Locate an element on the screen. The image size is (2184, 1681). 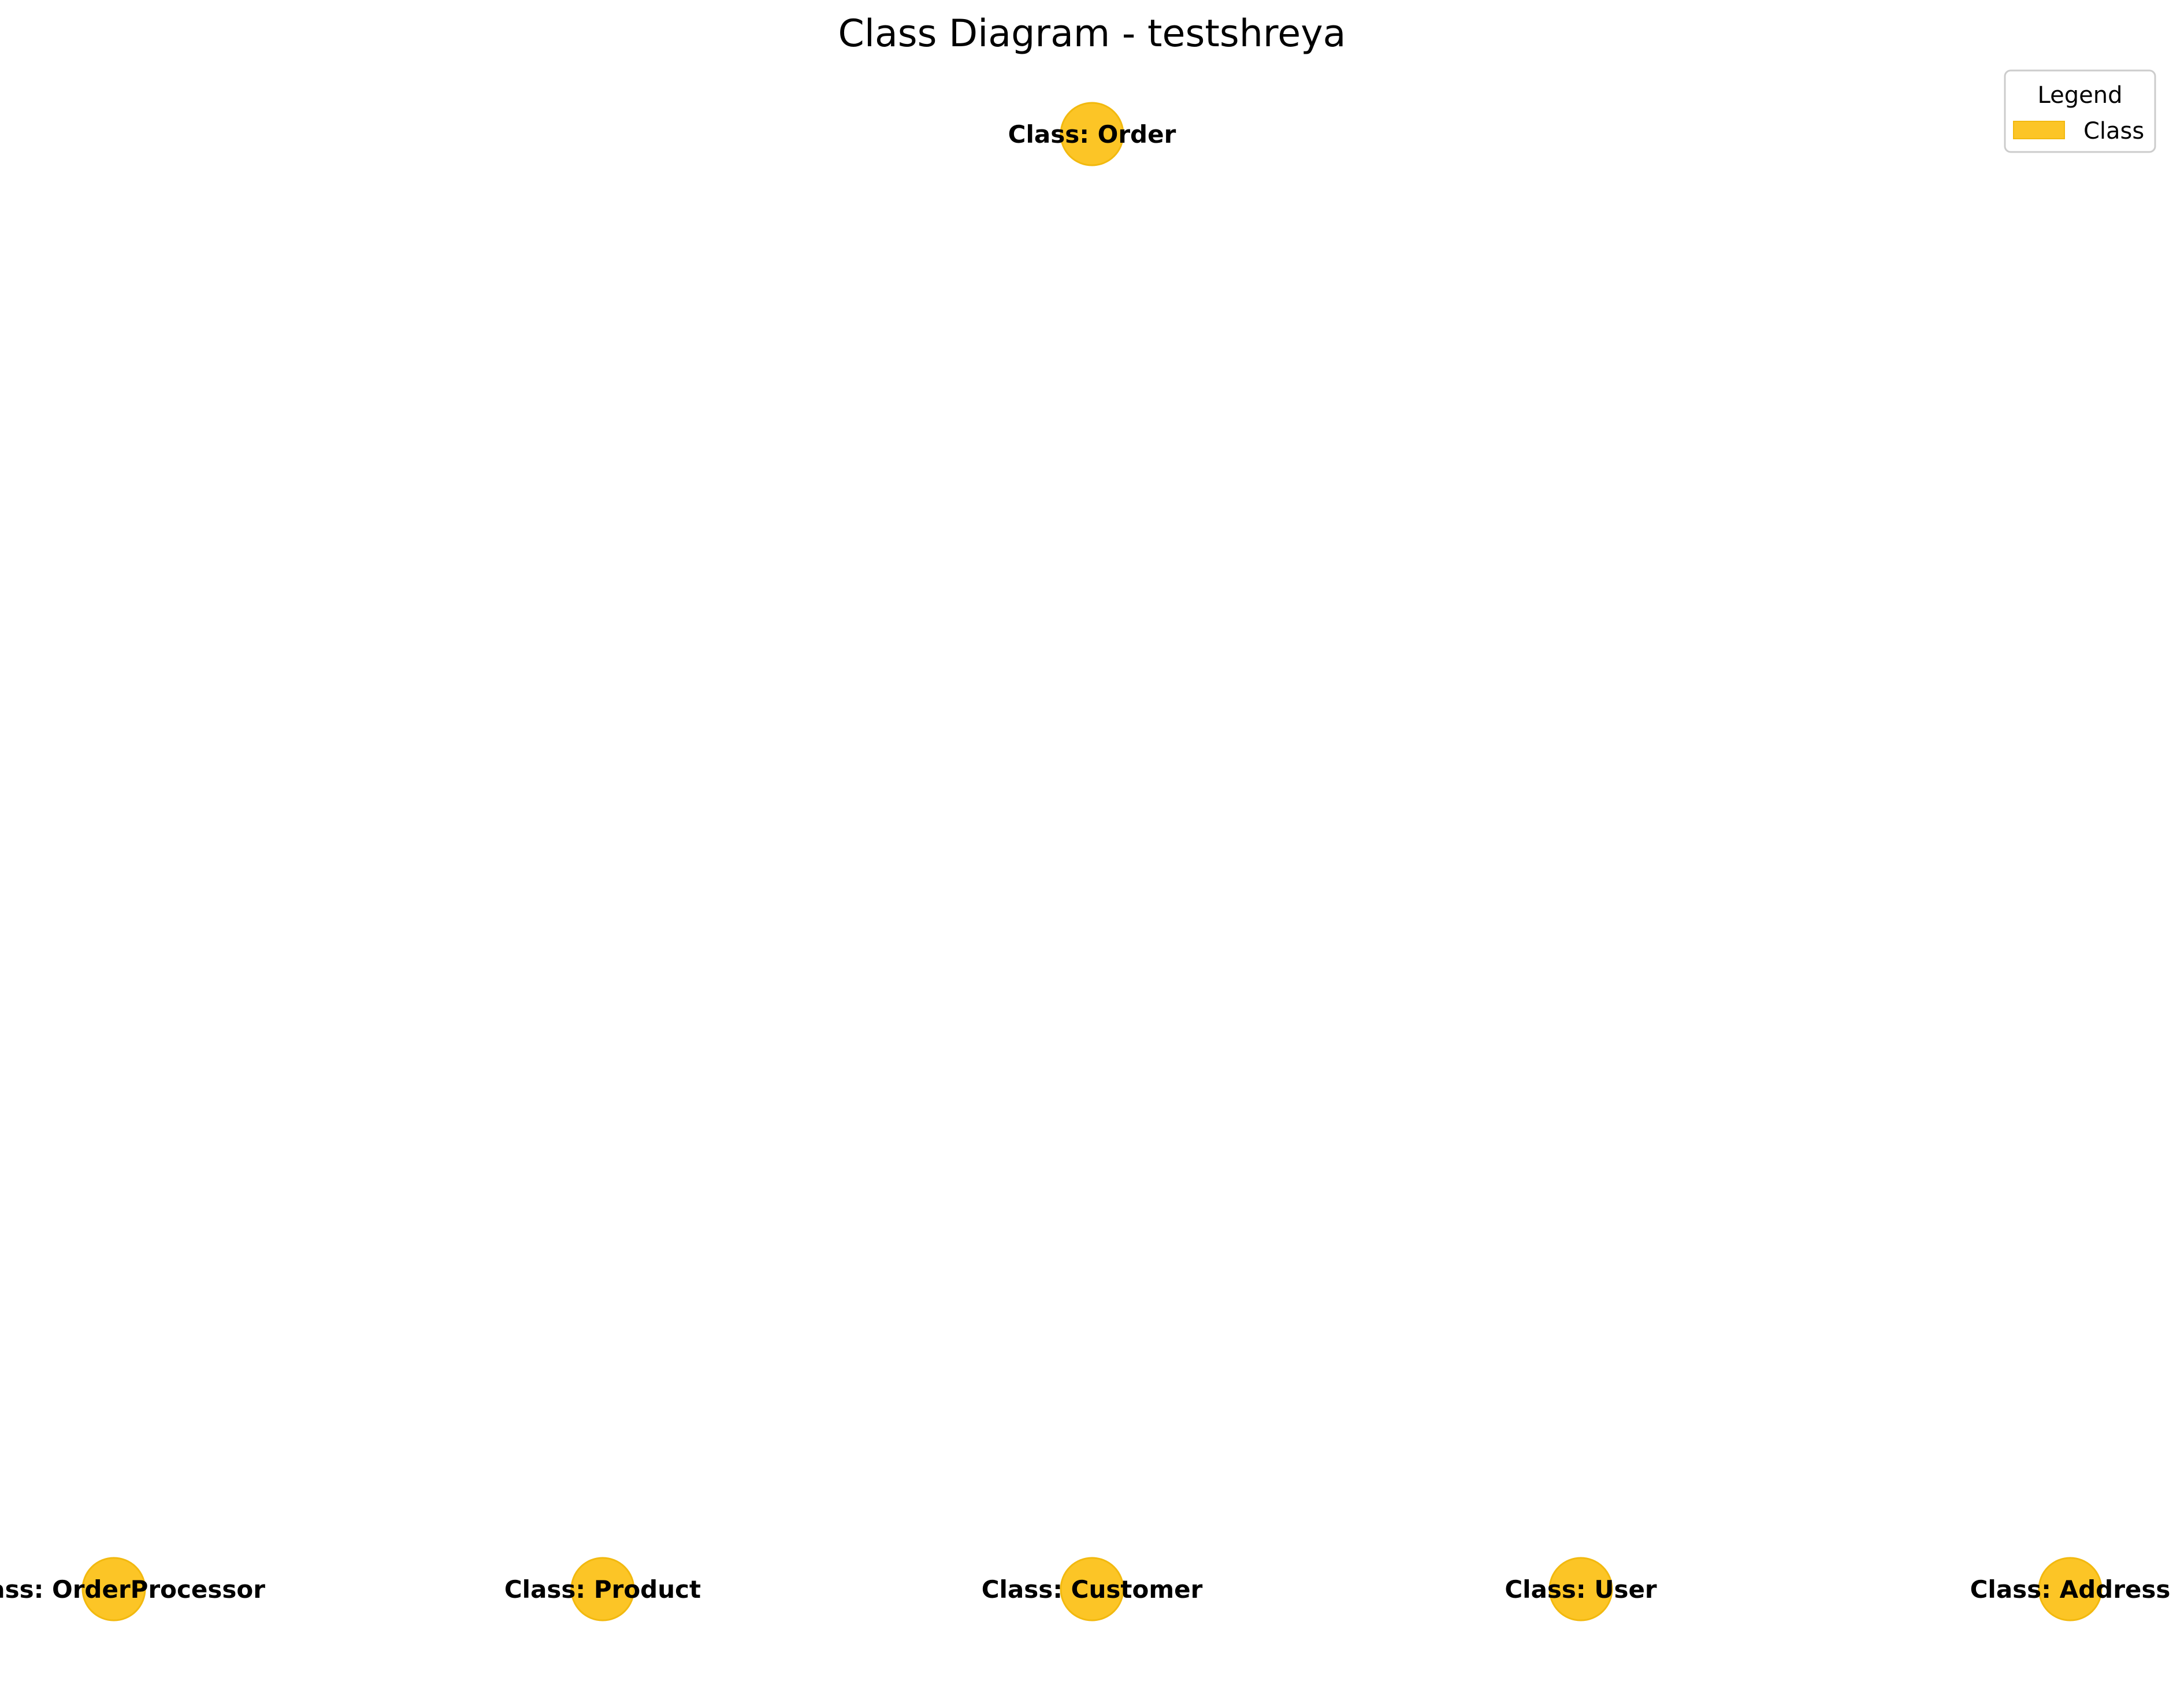
legend-label-class: Class is located at coordinates (2113, 131).